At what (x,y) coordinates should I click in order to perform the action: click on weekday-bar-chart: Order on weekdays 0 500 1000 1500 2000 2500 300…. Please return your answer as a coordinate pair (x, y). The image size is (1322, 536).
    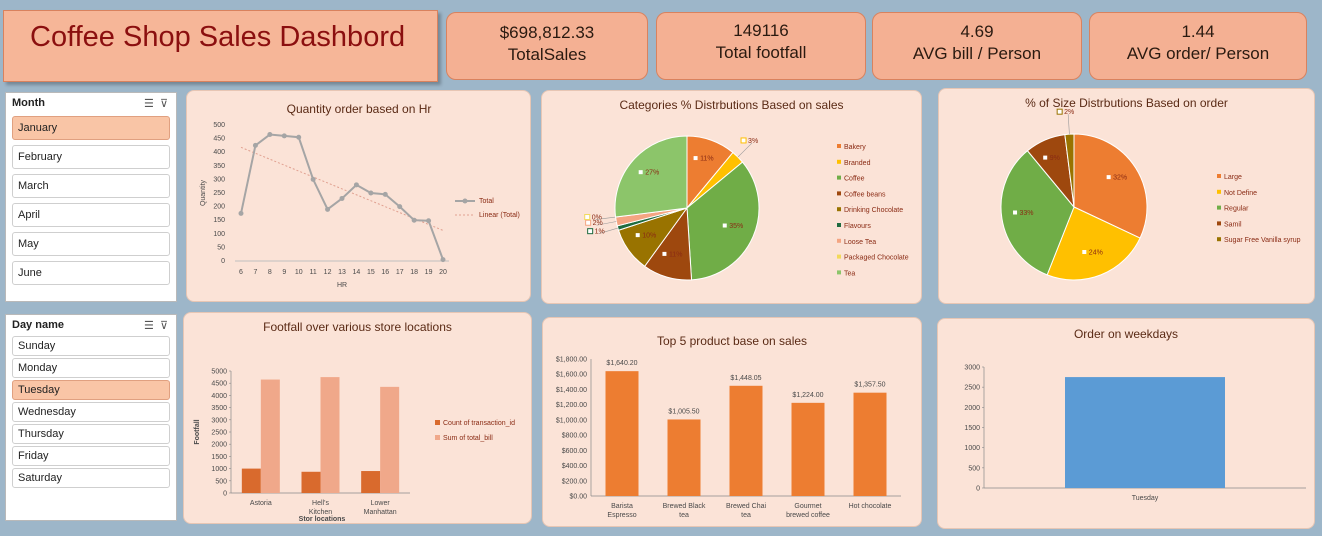
    Looking at the image, I should click on (1135, 414).